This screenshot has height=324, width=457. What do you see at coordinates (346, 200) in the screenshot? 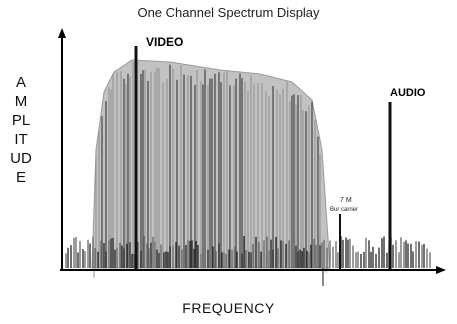
I see `annotation-line-1: 7 M` at bounding box center [346, 200].